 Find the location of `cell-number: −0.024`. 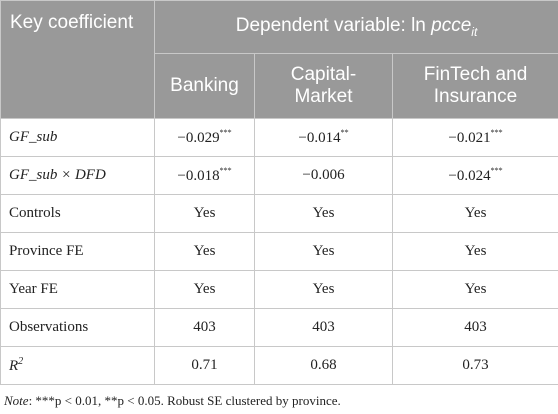

cell-number: −0.024 is located at coordinates (469, 176).